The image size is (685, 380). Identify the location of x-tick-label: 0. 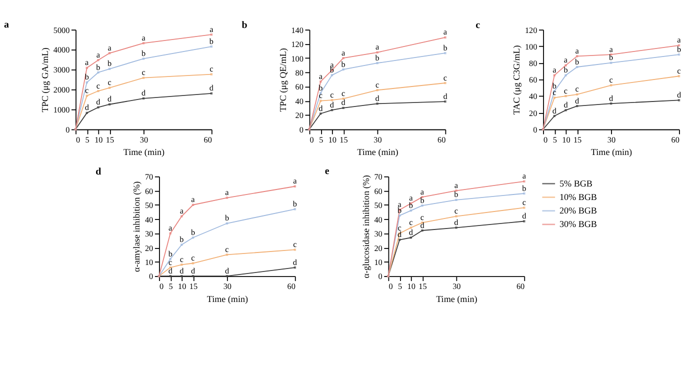
(390, 287).